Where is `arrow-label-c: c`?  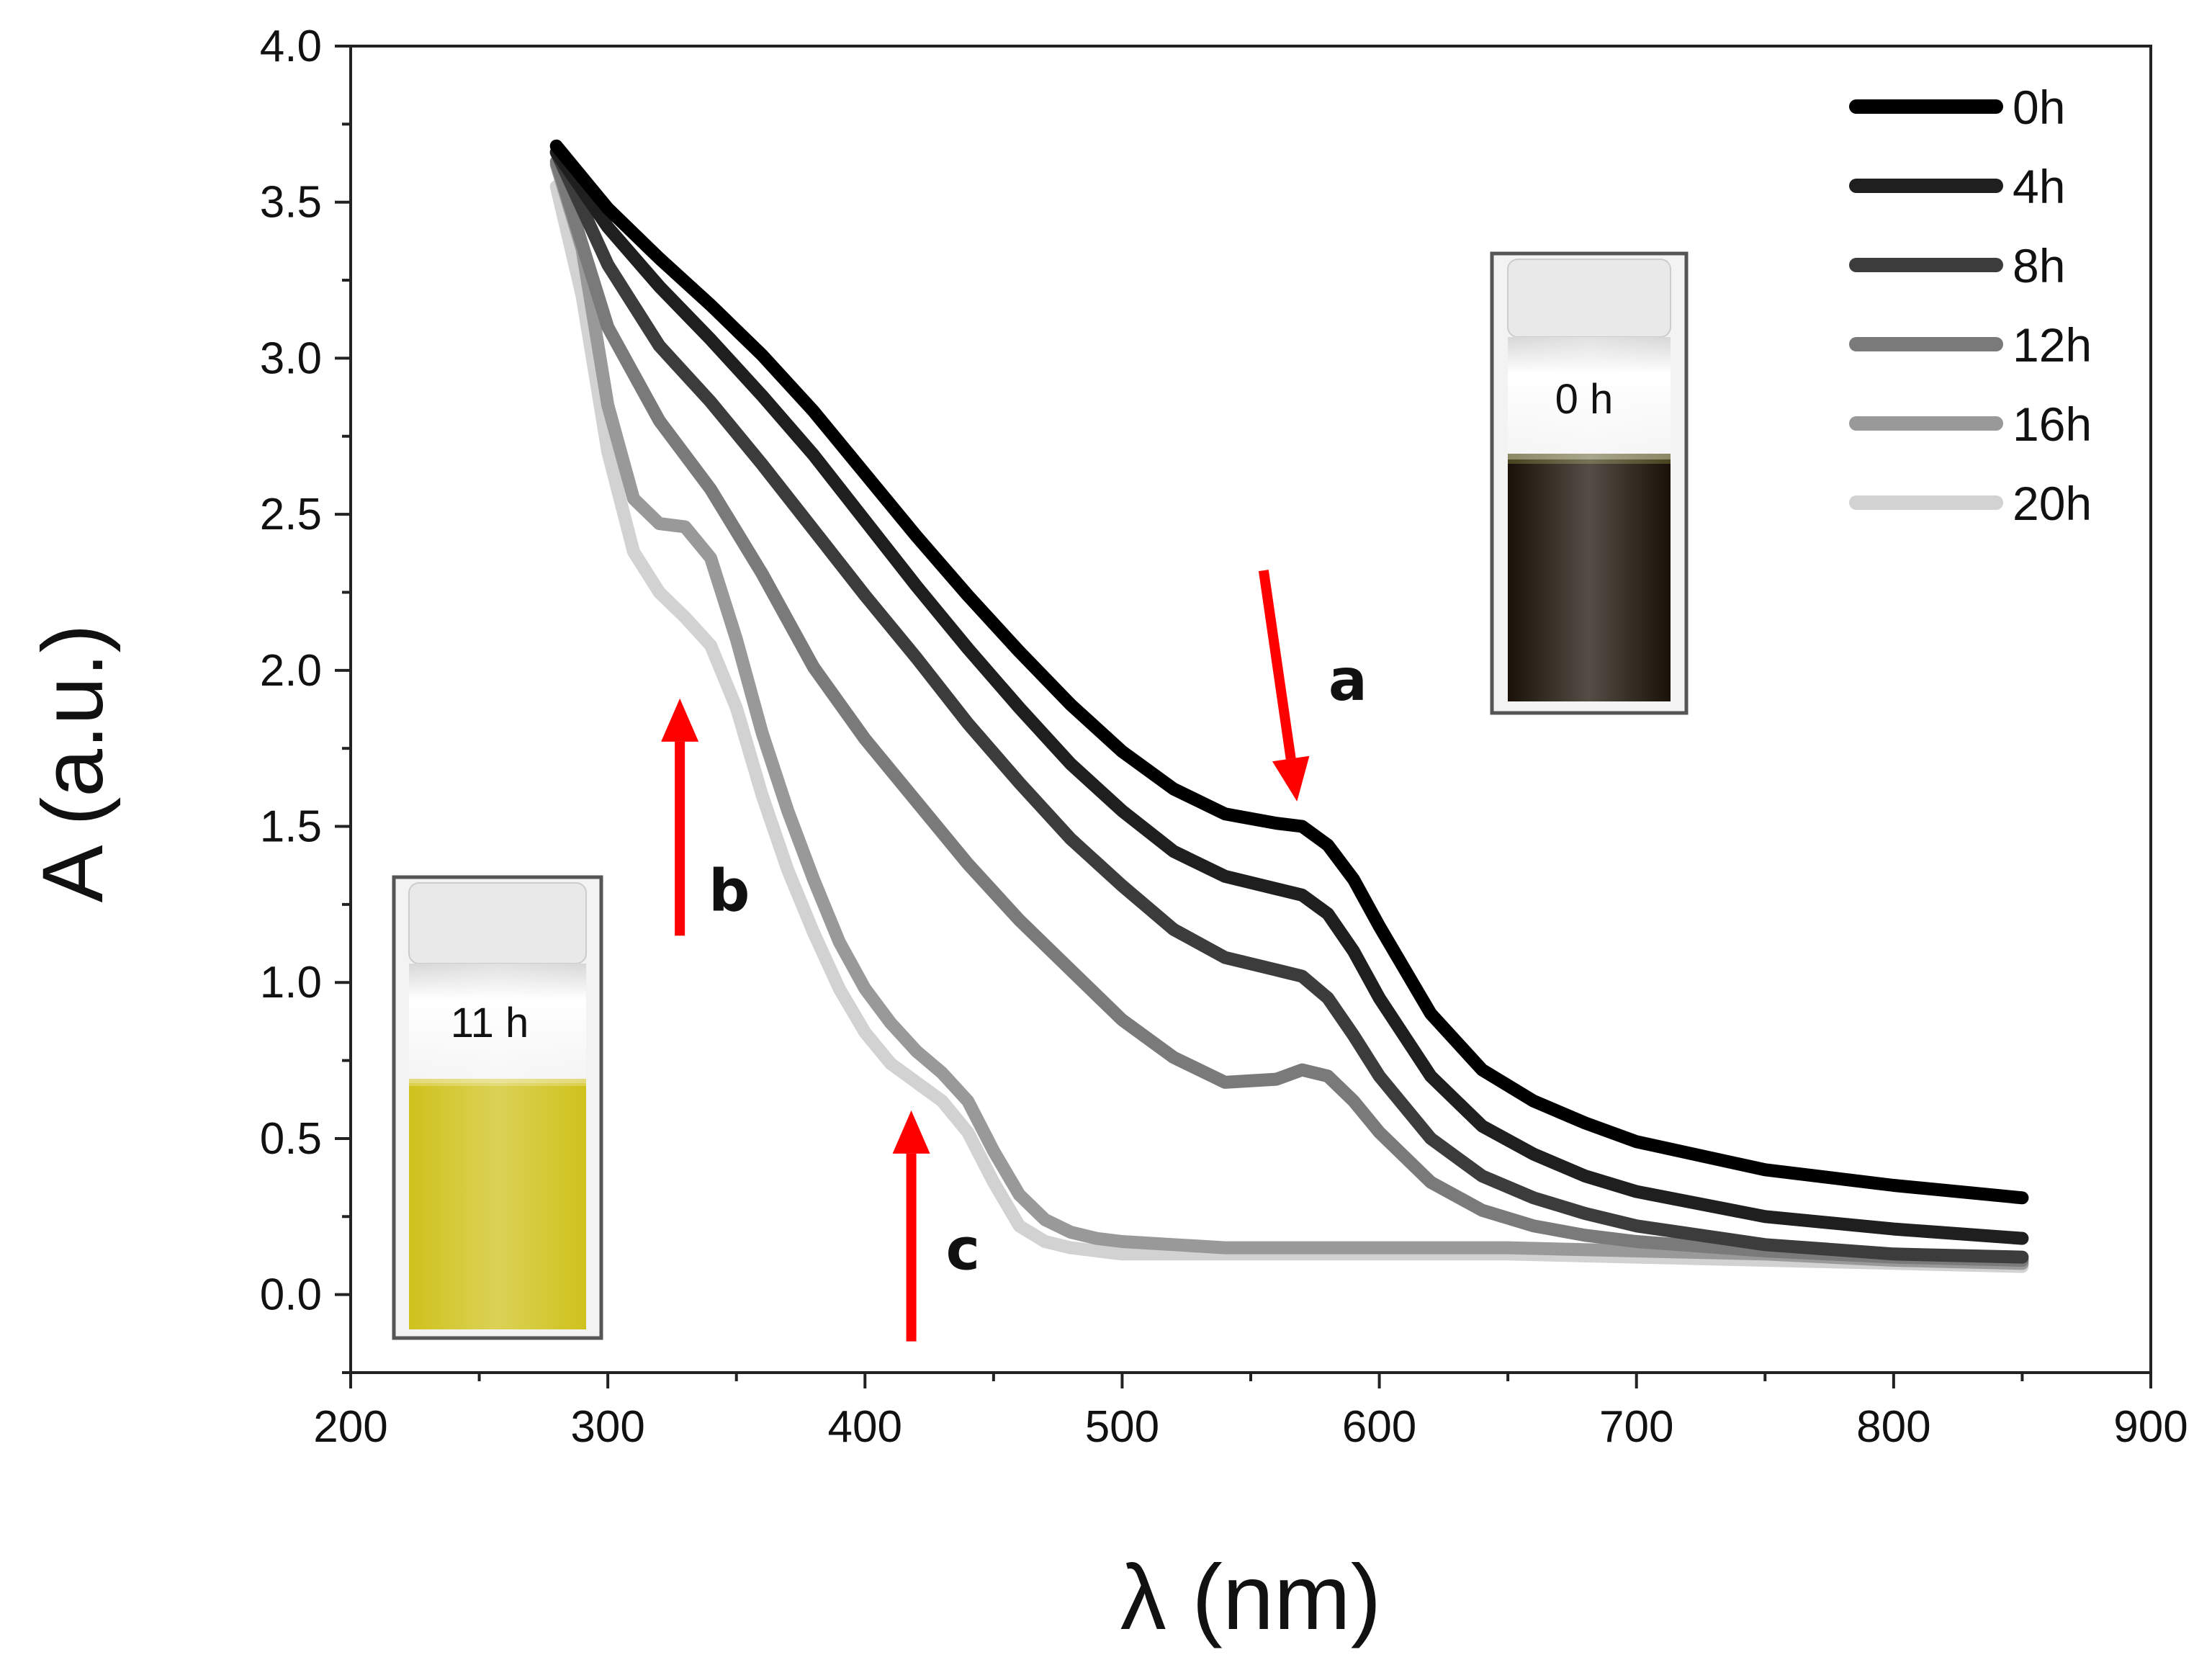 arrow-label-c: c is located at coordinates (963, 1249).